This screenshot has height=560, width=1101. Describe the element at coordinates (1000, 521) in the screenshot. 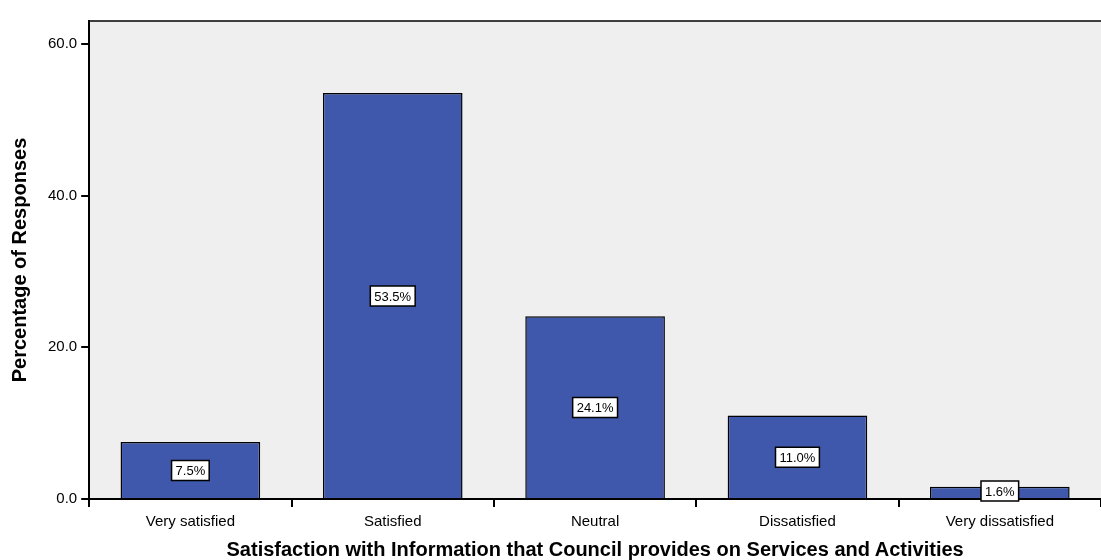

I see `x-tick-label: Very dissatisfied` at that location.